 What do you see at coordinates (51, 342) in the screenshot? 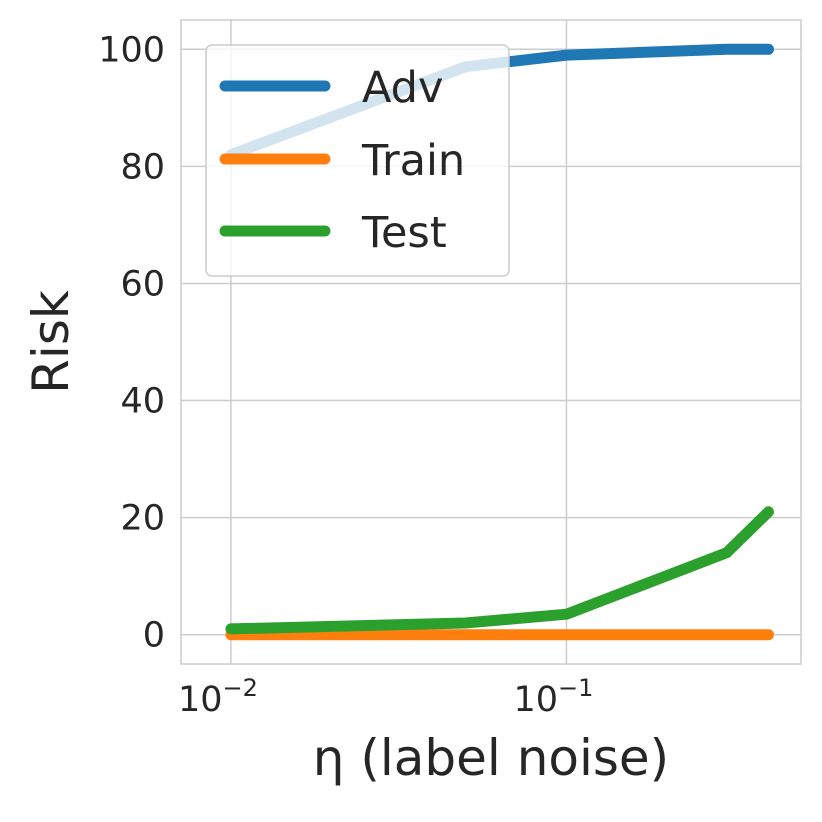
I see `y-axis-label: Risk` at bounding box center [51, 342].